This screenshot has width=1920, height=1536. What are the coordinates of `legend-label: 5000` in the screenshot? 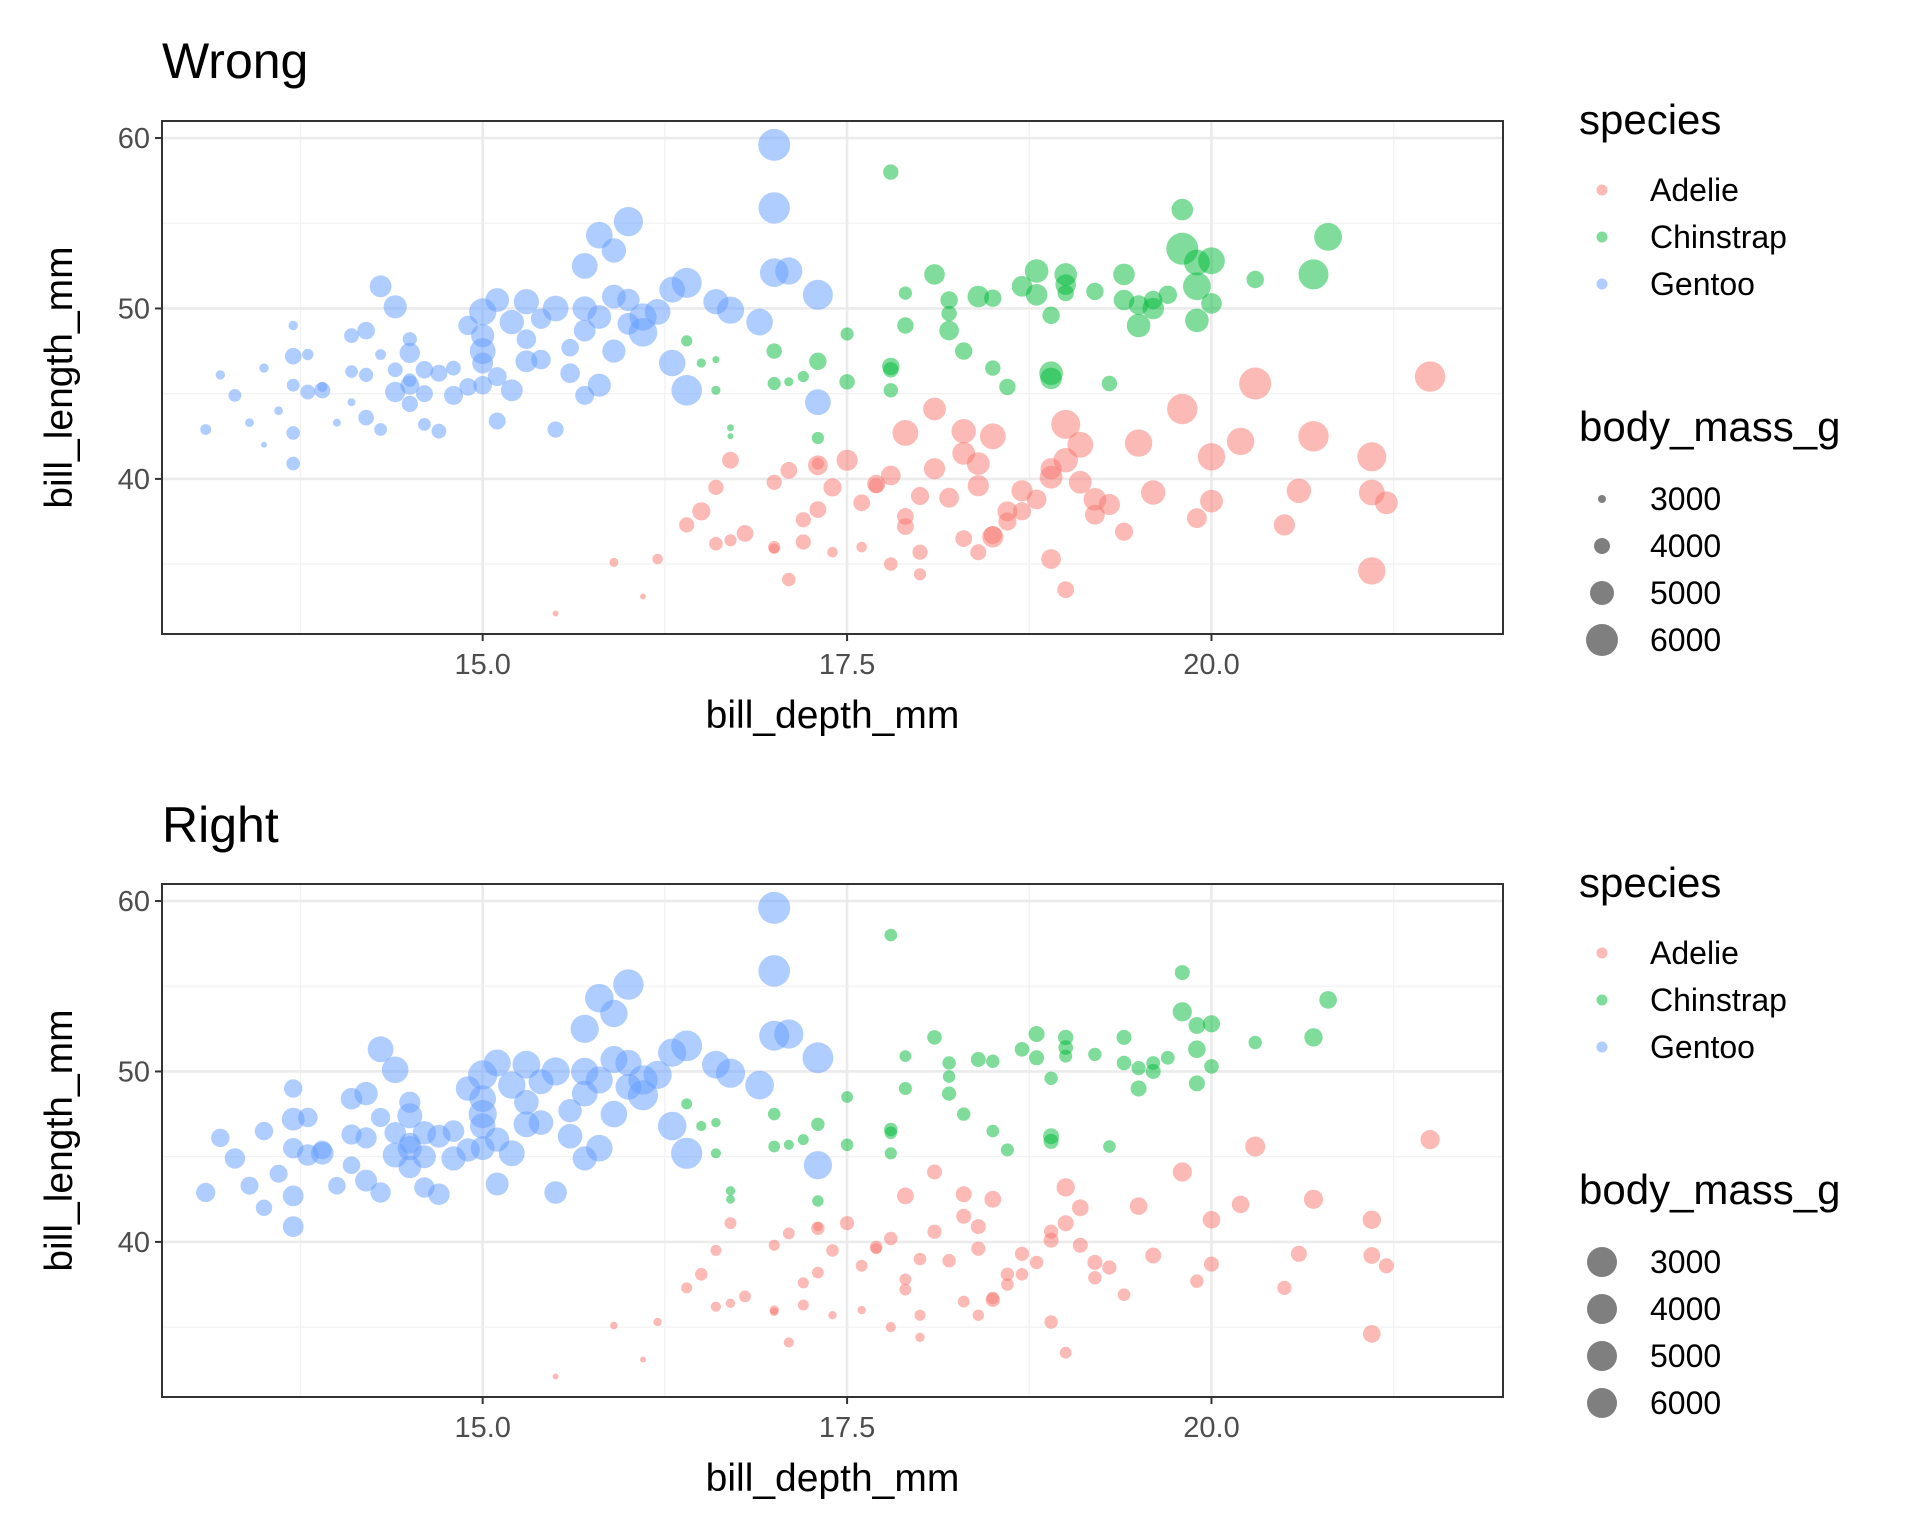 It's located at (1685, 1356).